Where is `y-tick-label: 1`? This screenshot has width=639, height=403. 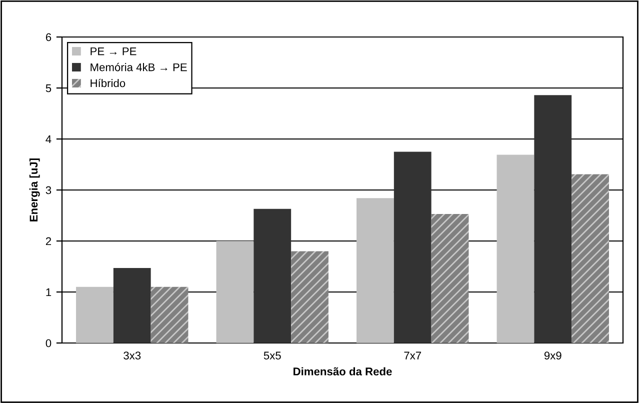 y-tick-label: 1 is located at coordinates (49, 292).